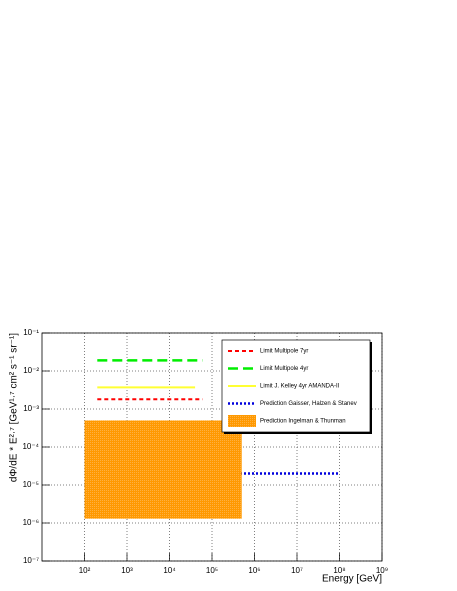 The height and width of the screenshot is (591, 457). Describe the element at coordinates (163, 469) in the screenshot. I see `band` at that location.